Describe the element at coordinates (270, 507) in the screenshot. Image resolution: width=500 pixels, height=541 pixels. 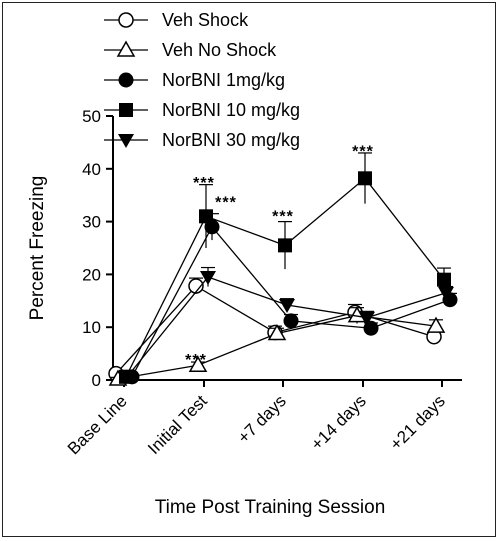
I see `x-axis-title: Time Post Training Session` at that location.